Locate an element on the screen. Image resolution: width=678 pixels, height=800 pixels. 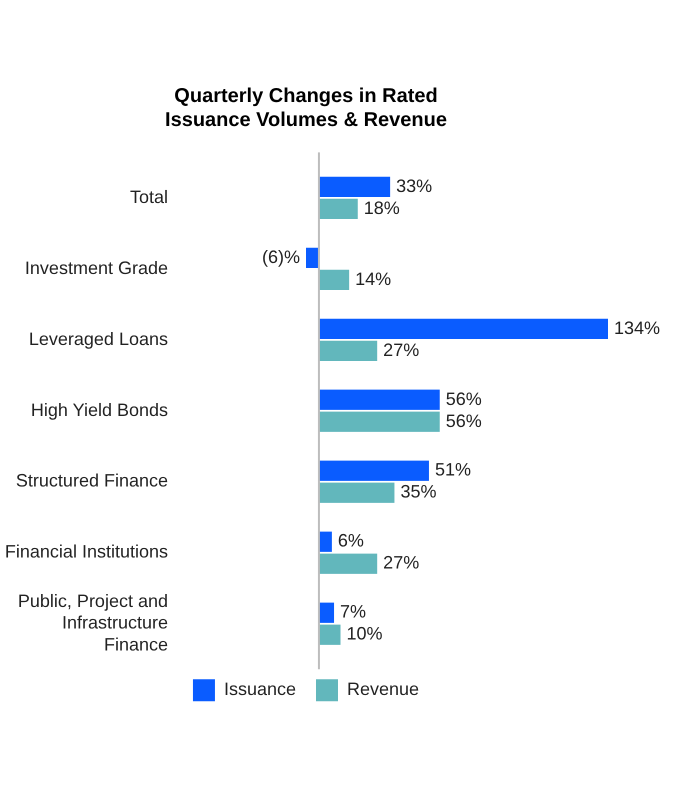
data-label: 18% is located at coordinates (382, 208).